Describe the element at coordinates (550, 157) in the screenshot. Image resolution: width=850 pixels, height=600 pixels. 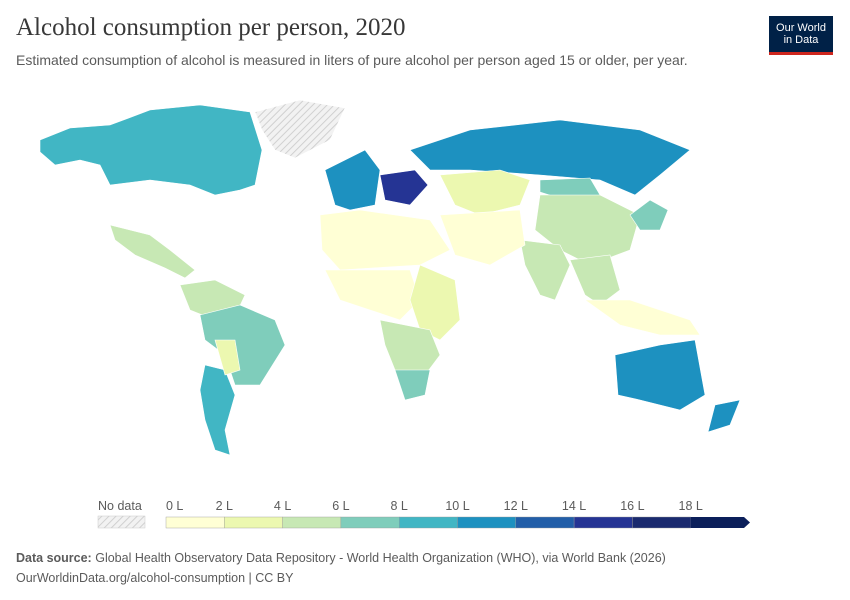
I see `map-region-russia` at that location.